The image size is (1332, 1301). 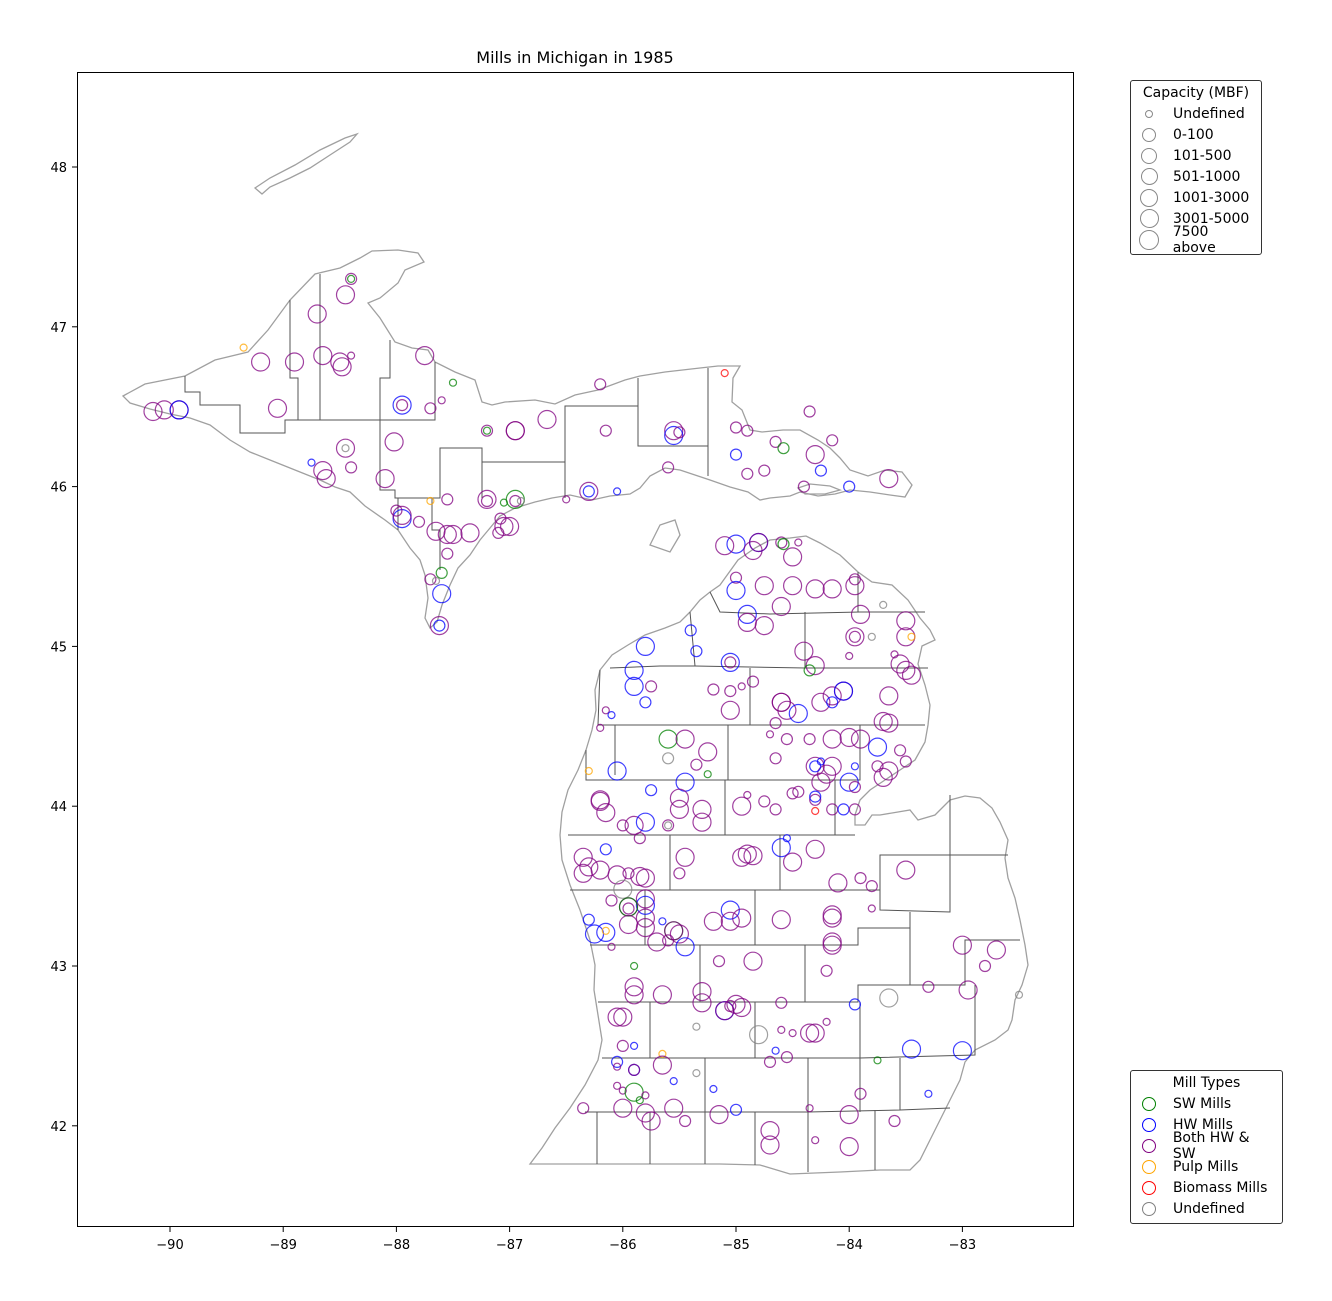 I want to click on mill-type-label: HW Mills, so click(x=1203, y=1124).